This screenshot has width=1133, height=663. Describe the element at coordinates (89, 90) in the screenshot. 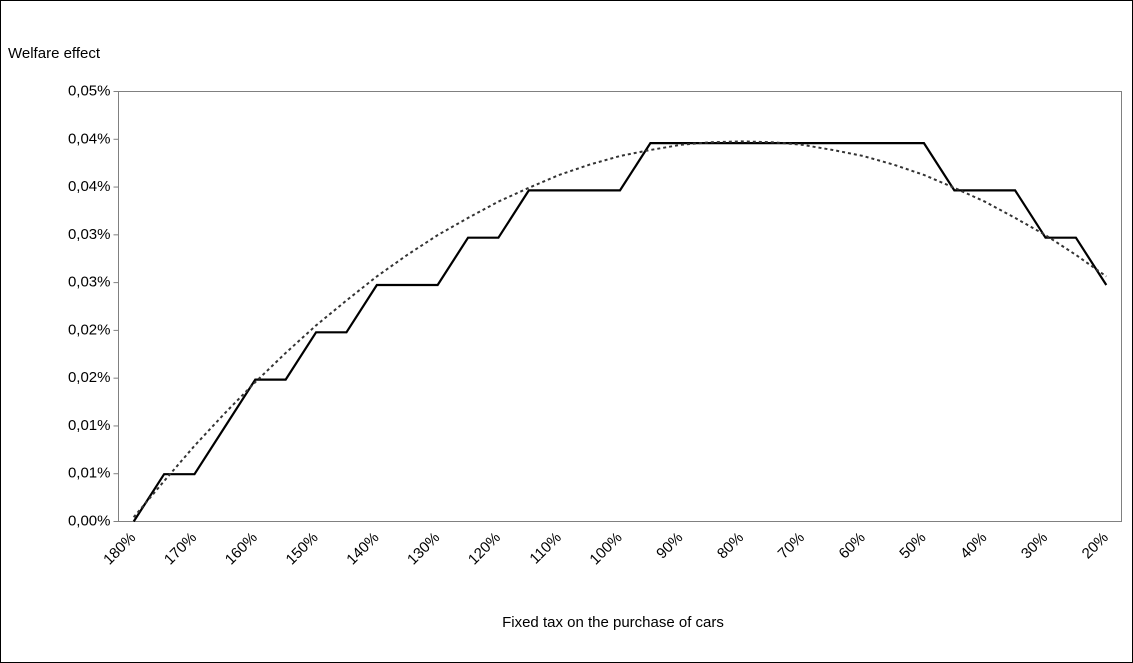

I see `y-tick-label: 0,05%` at that location.